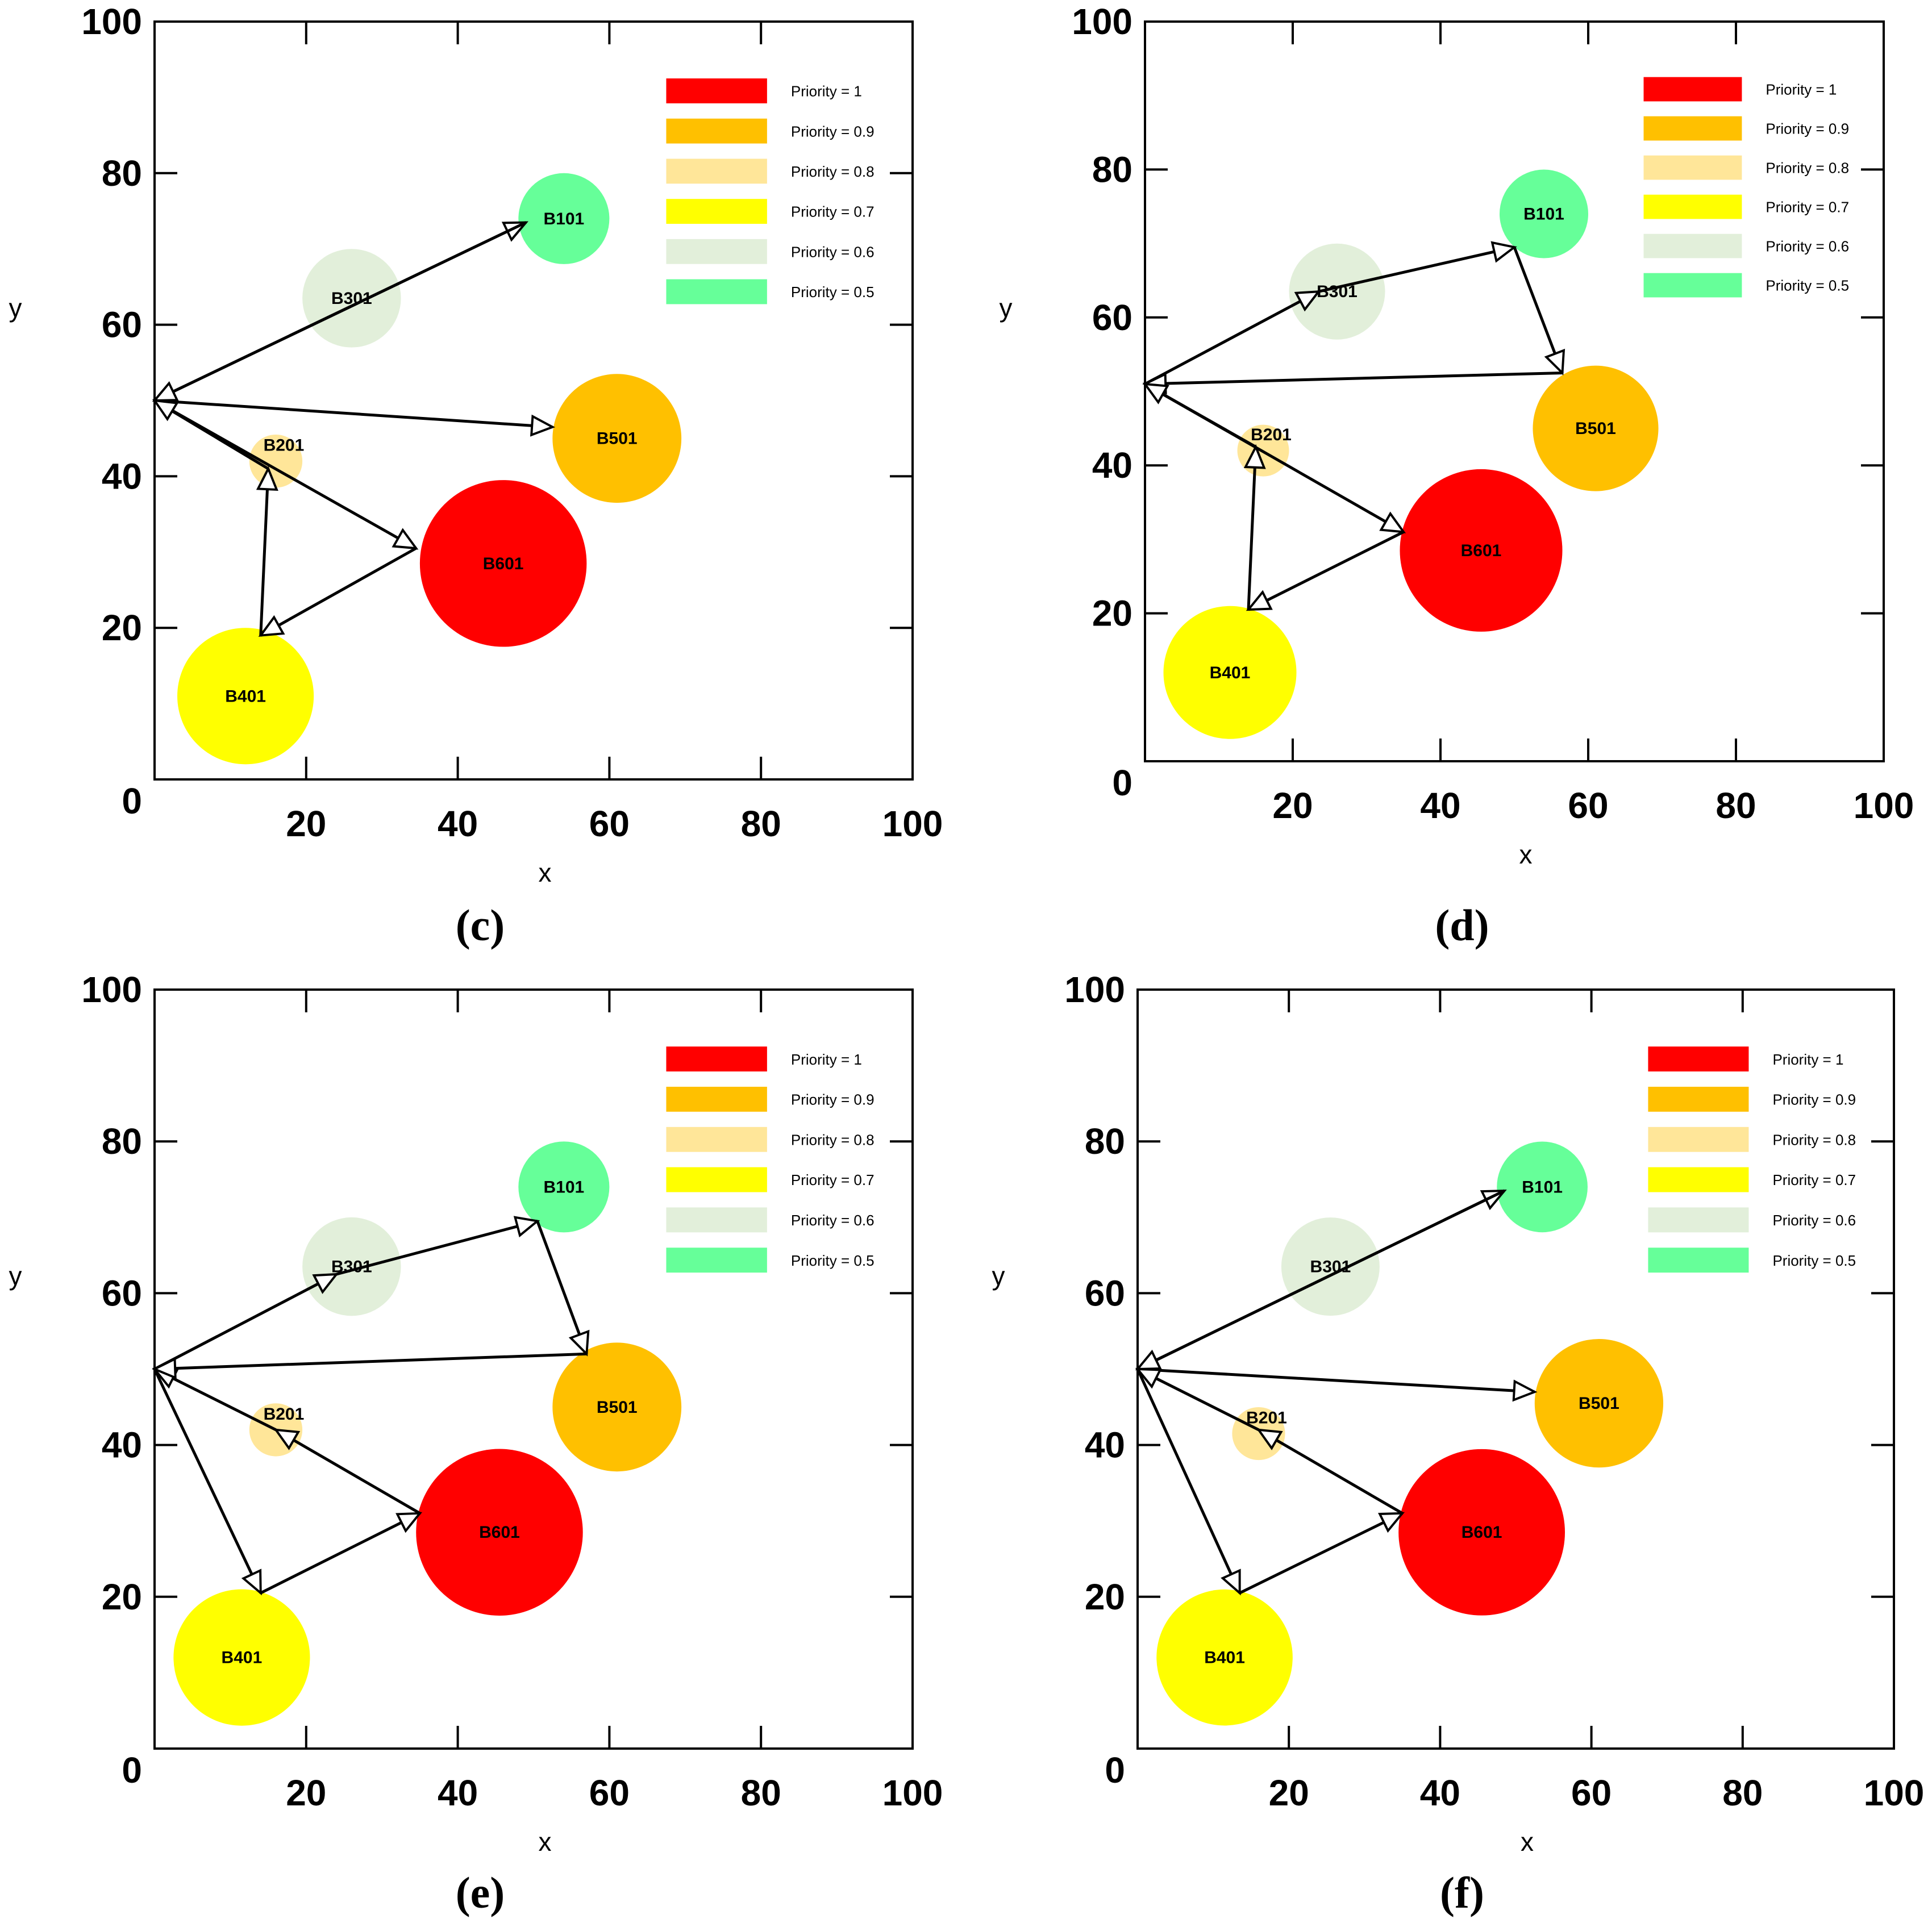 The height and width of the screenshot is (1919, 1932). What do you see at coordinates (1462, 1893) in the screenshot?
I see `panel-caption: (f)` at bounding box center [1462, 1893].